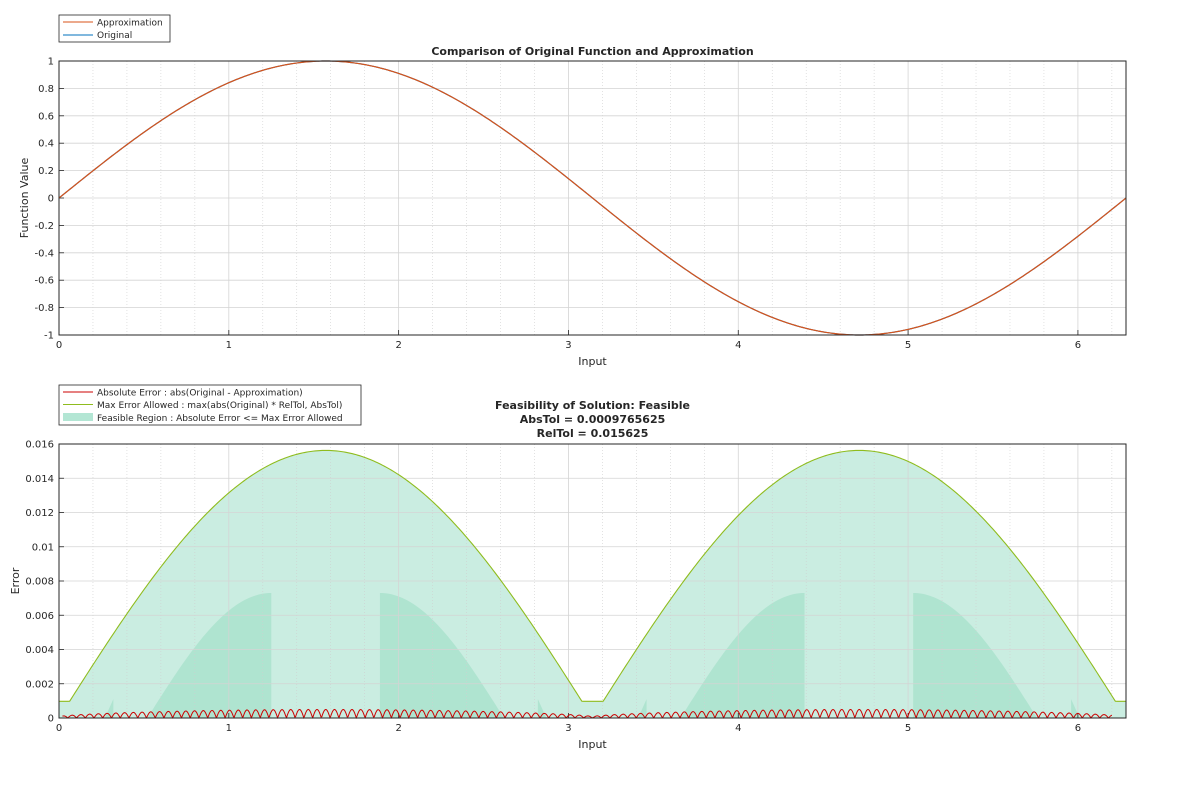 The height and width of the screenshot is (808, 1186). I want to click on legend-label-approximation: Approximation, so click(130, 24).